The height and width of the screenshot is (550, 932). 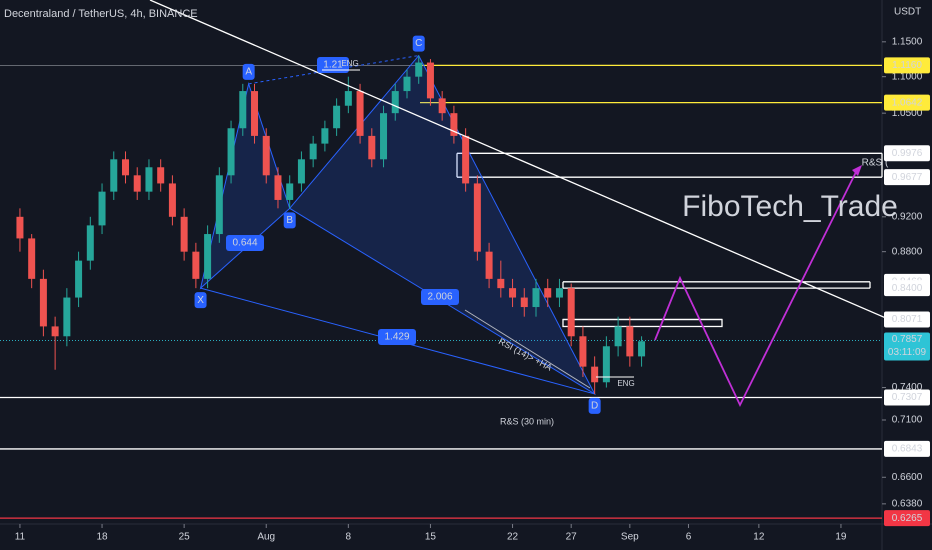 What do you see at coordinates (907, 251) in the screenshot?
I see `y-tick-label: 0.8800` at bounding box center [907, 251].